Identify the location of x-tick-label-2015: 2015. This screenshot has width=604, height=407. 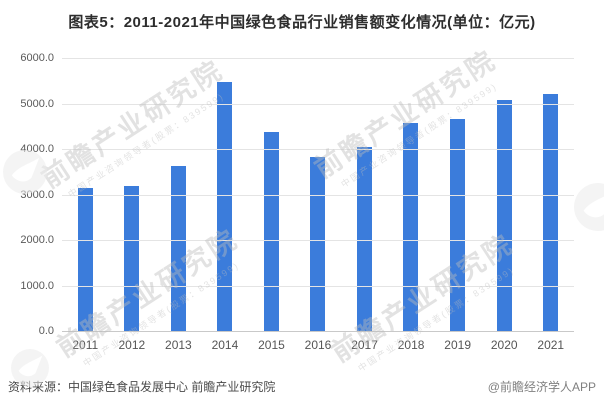
(271, 345).